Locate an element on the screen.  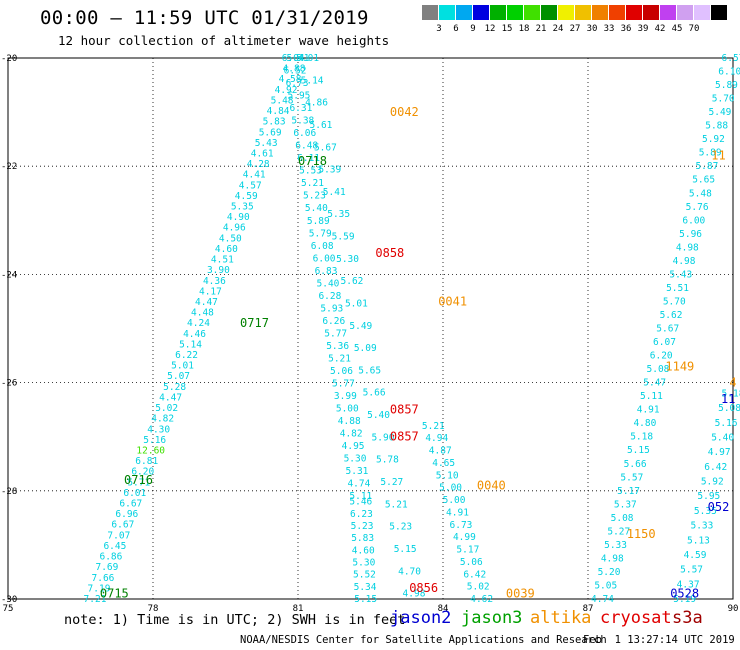
x-tick-label: 90 is located at coordinates (733, 609).